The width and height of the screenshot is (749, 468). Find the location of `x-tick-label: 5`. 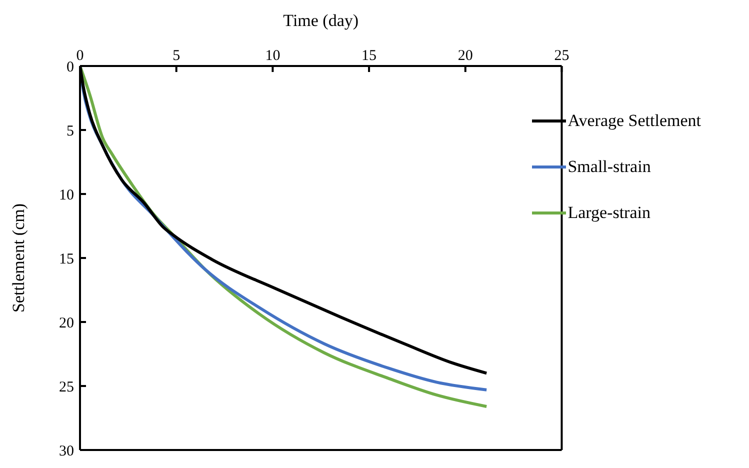

x-tick-label: 5 is located at coordinates (176, 56).